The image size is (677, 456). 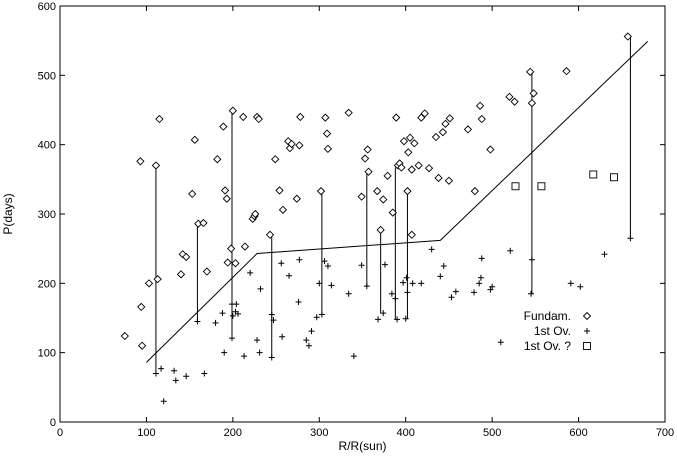 I want to click on legend: Fundam. 1st Ov. 1st Ov. ?, so click(x=558, y=331).